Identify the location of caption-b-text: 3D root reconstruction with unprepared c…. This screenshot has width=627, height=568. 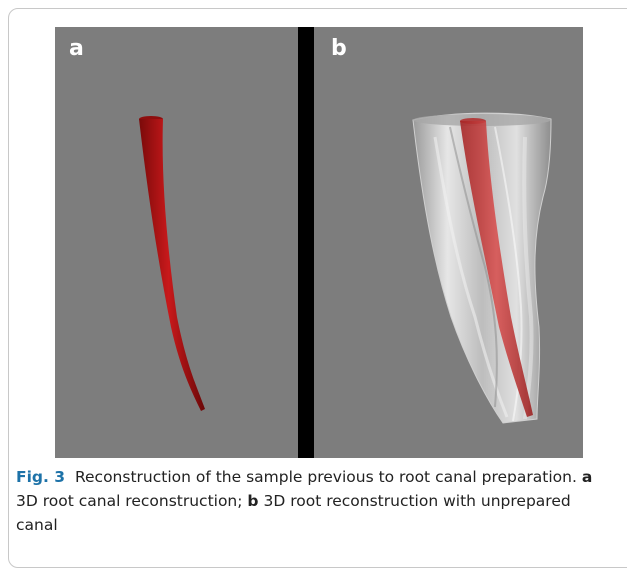
(293, 513).